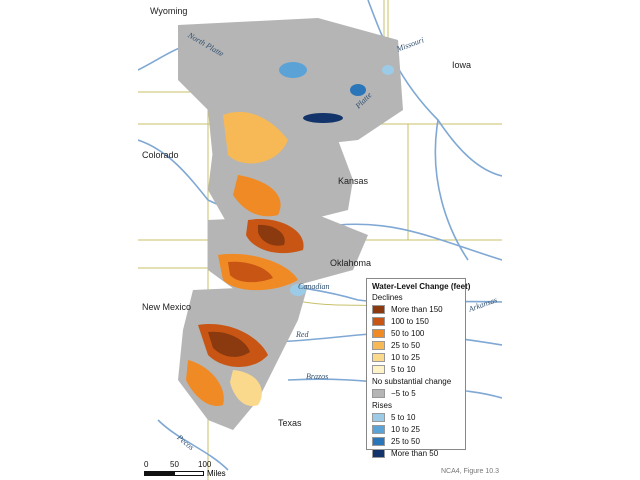  I want to click on legend-title: Water-Level Change (feet), so click(421, 286).